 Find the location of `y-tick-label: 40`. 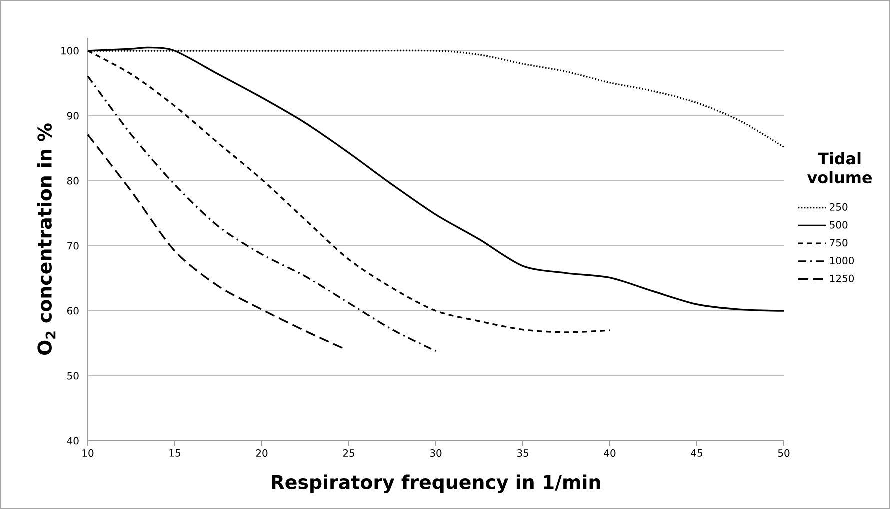

y-tick-label: 40 is located at coordinates (73, 441).